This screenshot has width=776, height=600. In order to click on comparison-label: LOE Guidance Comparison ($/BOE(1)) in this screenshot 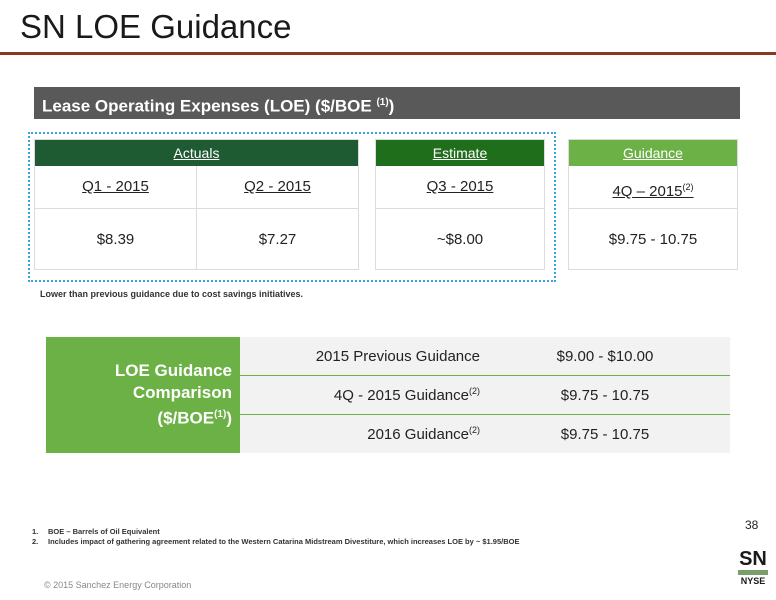, I will do `click(143, 395)`.